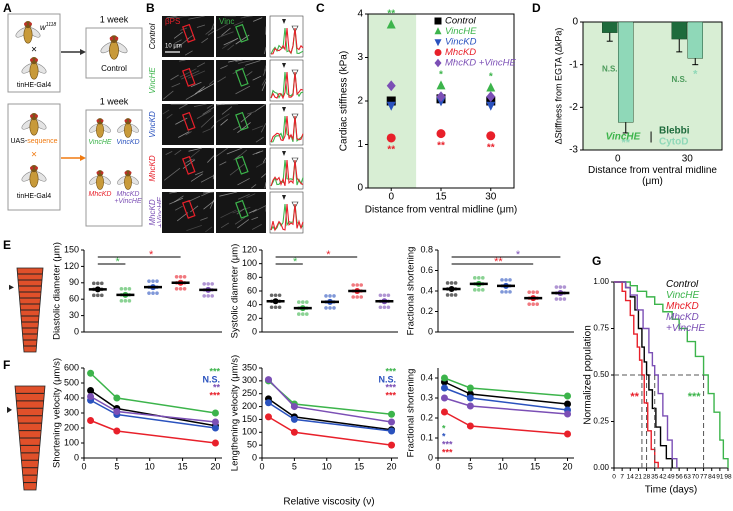  Describe the element at coordinates (601, 374) in the screenshot. I see `y-tick-label: 0.50` at that location.